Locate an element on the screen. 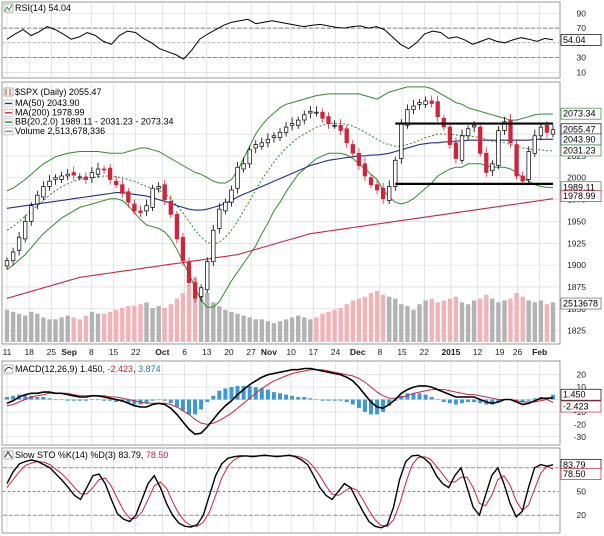 The height and width of the screenshot is (536, 604). rsi-panel: 9070503010 54.04 RSI(14) 54.04 is located at coordinates (301, 40).